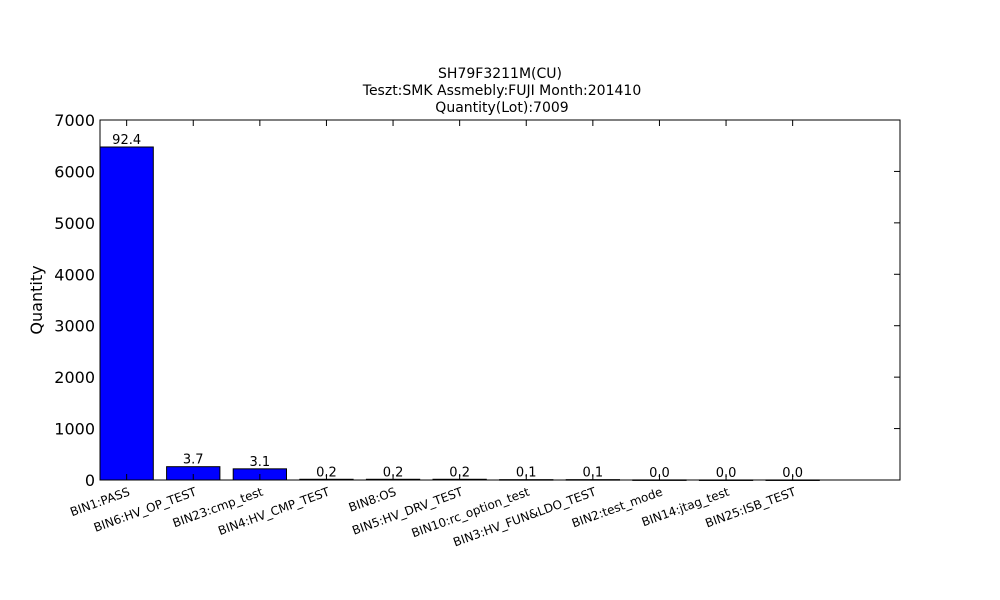 The image size is (1000, 600). What do you see at coordinates (501, 108) in the screenshot?
I see `chart-title-line-3: Quantity(Lot):7009` at bounding box center [501, 108].